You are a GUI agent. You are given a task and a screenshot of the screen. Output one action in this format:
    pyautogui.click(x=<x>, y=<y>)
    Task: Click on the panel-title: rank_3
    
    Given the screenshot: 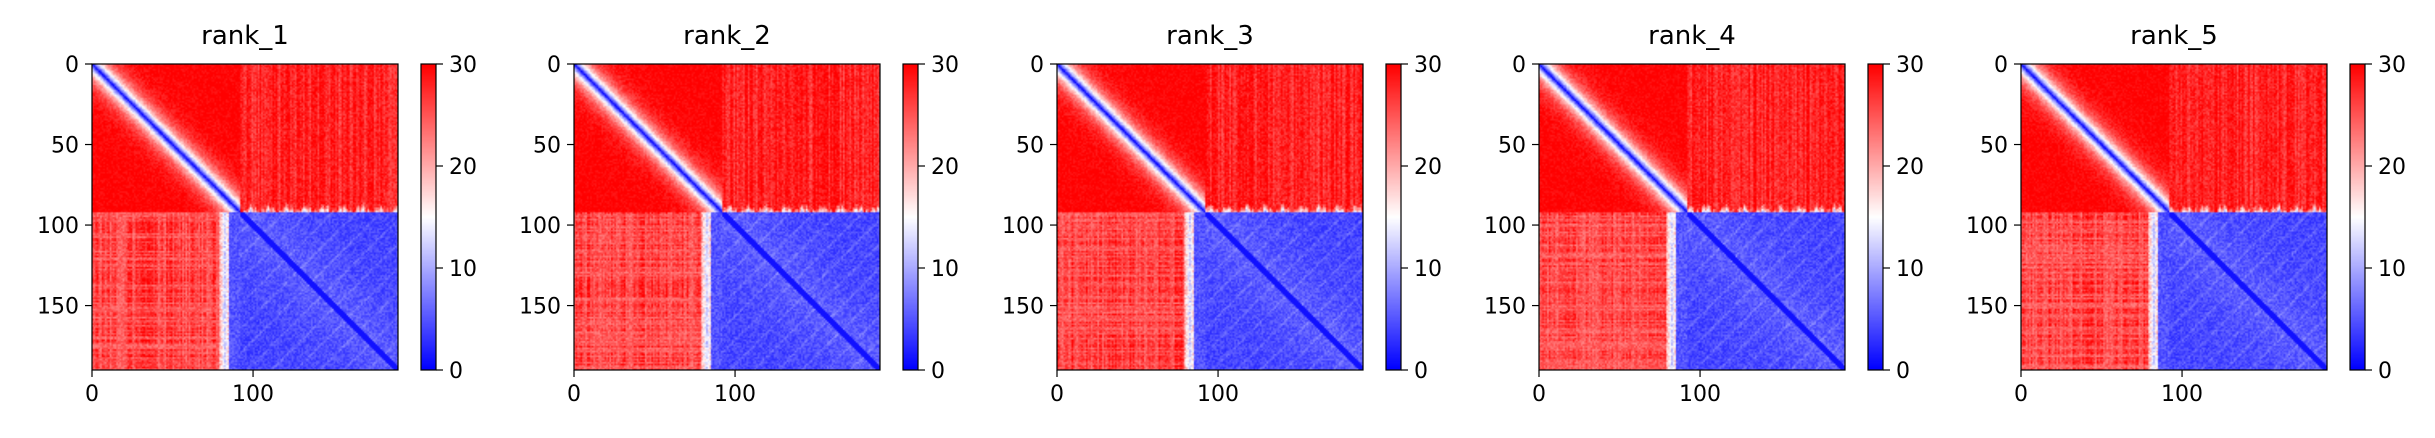 What is the action you would take?
    pyautogui.click(x=1210, y=36)
    